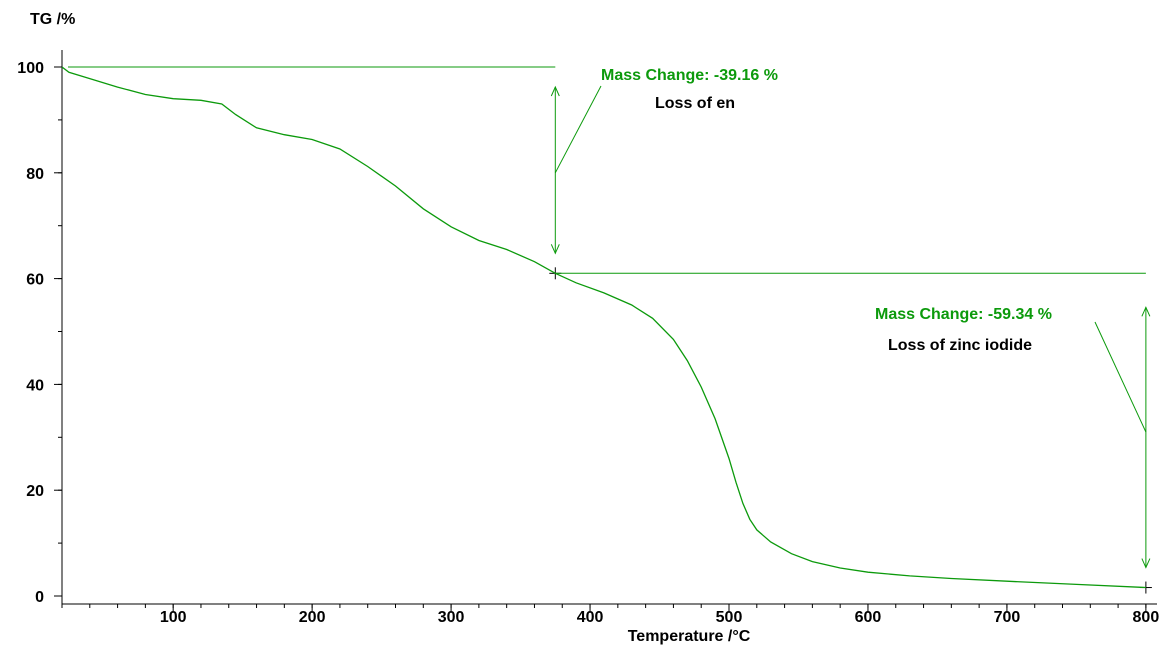  What do you see at coordinates (689, 636) in the screenshot?
I see `x-axis-title: Temperature /°C` at bounding box center [689, 636].